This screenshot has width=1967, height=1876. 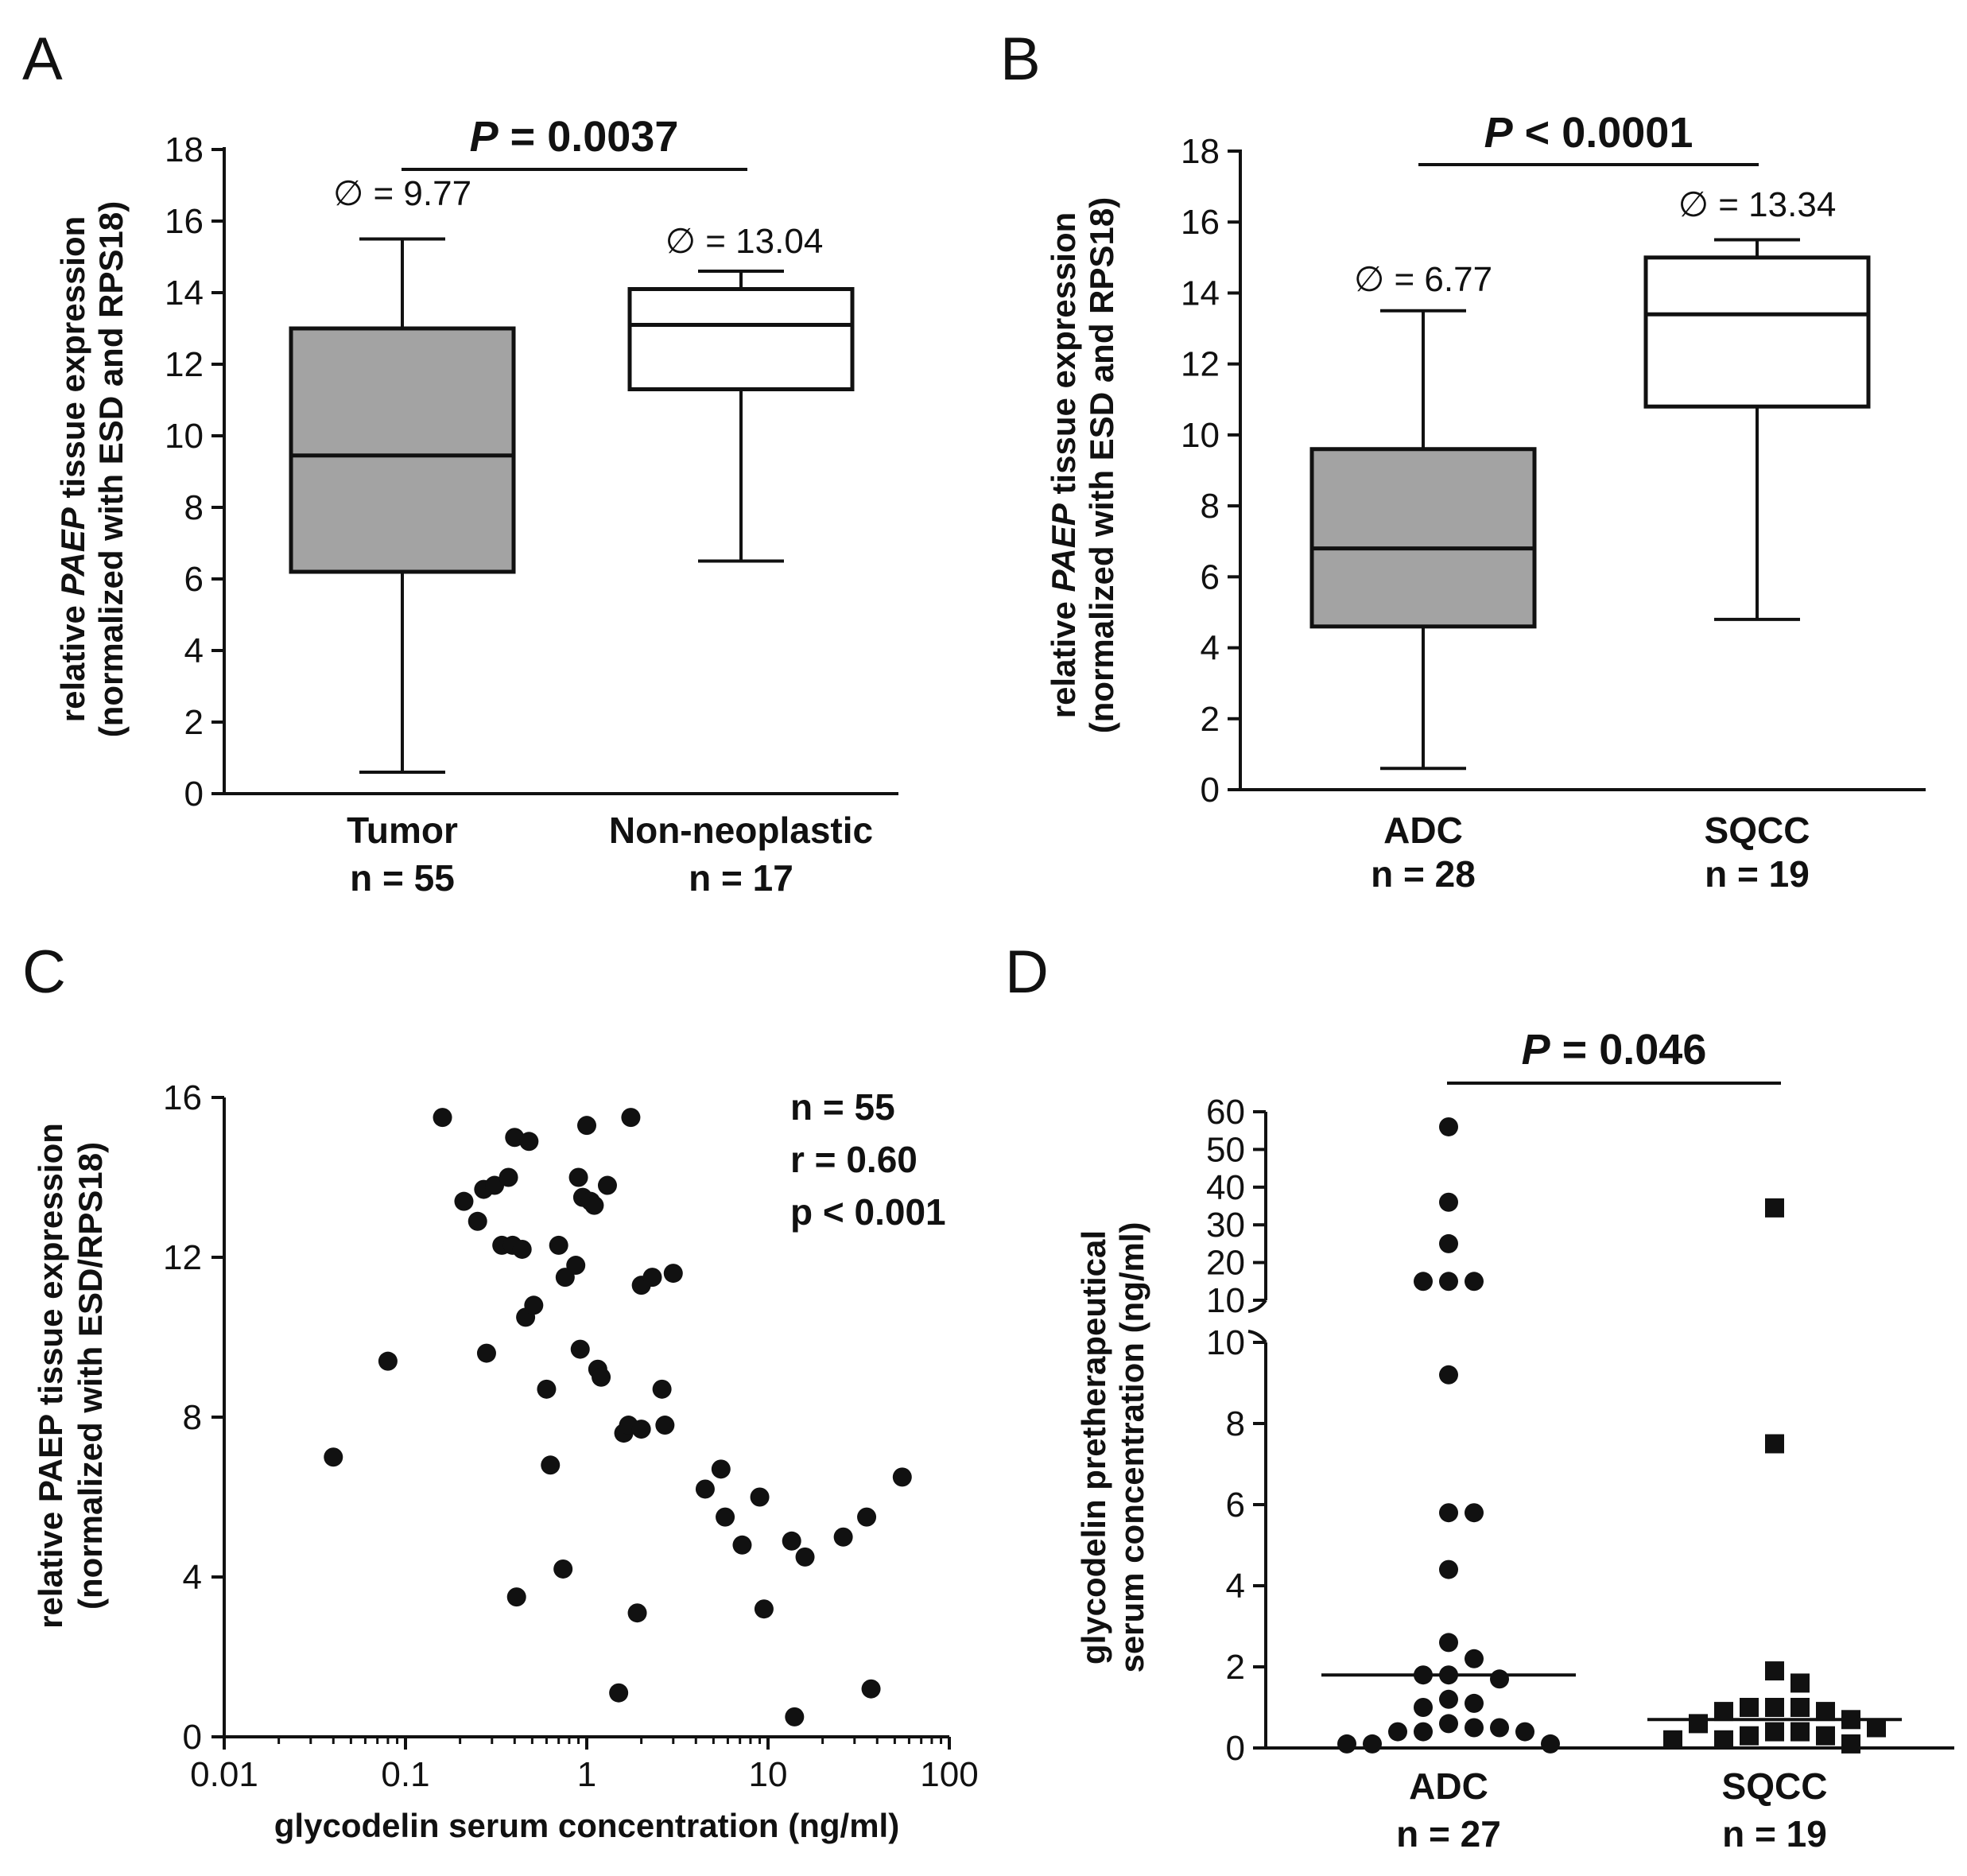 What do you see at coordinates (1423, 830) in the screenshot?
I see `panel-b-adc-category-label: ADC` at bounding box center [1423, 830].